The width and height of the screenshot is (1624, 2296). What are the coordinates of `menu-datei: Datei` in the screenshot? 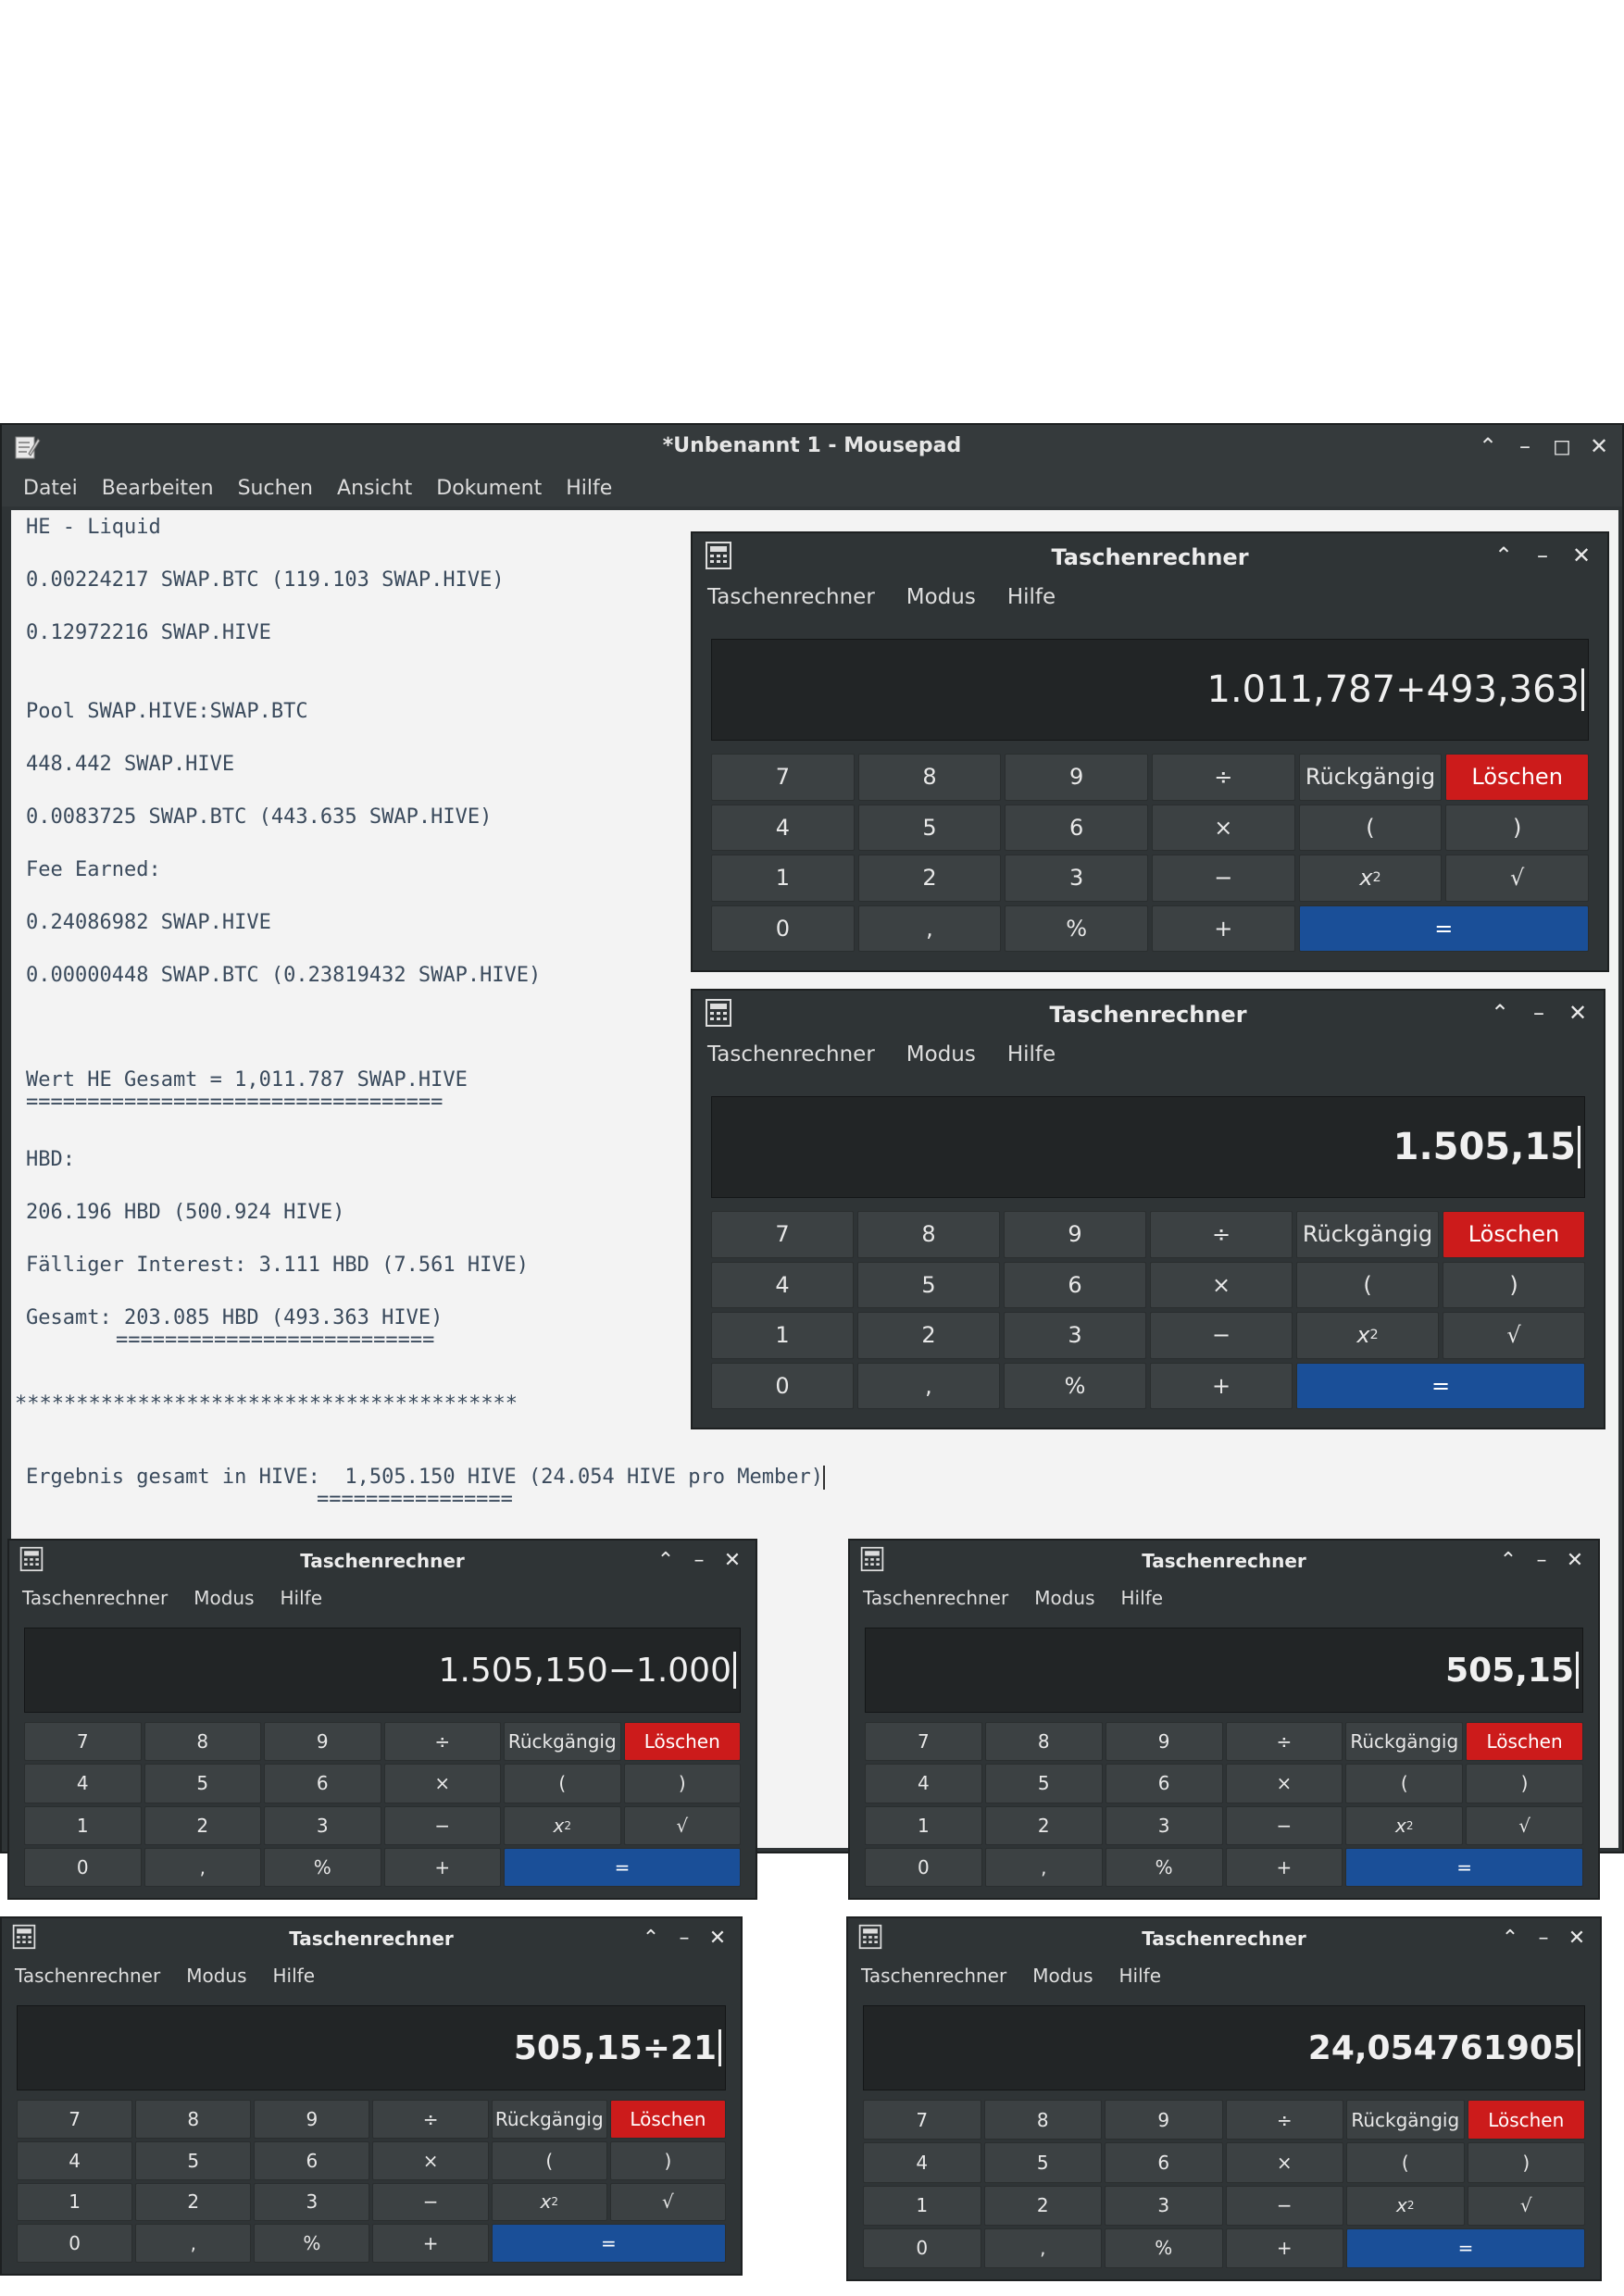 It's located at (50, 489).